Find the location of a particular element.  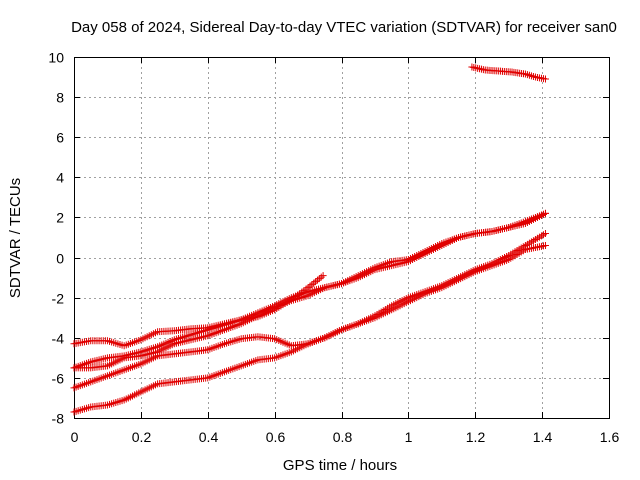

y-axis-label: SDTVAR / TECUs is located at coordinates (15, 238).